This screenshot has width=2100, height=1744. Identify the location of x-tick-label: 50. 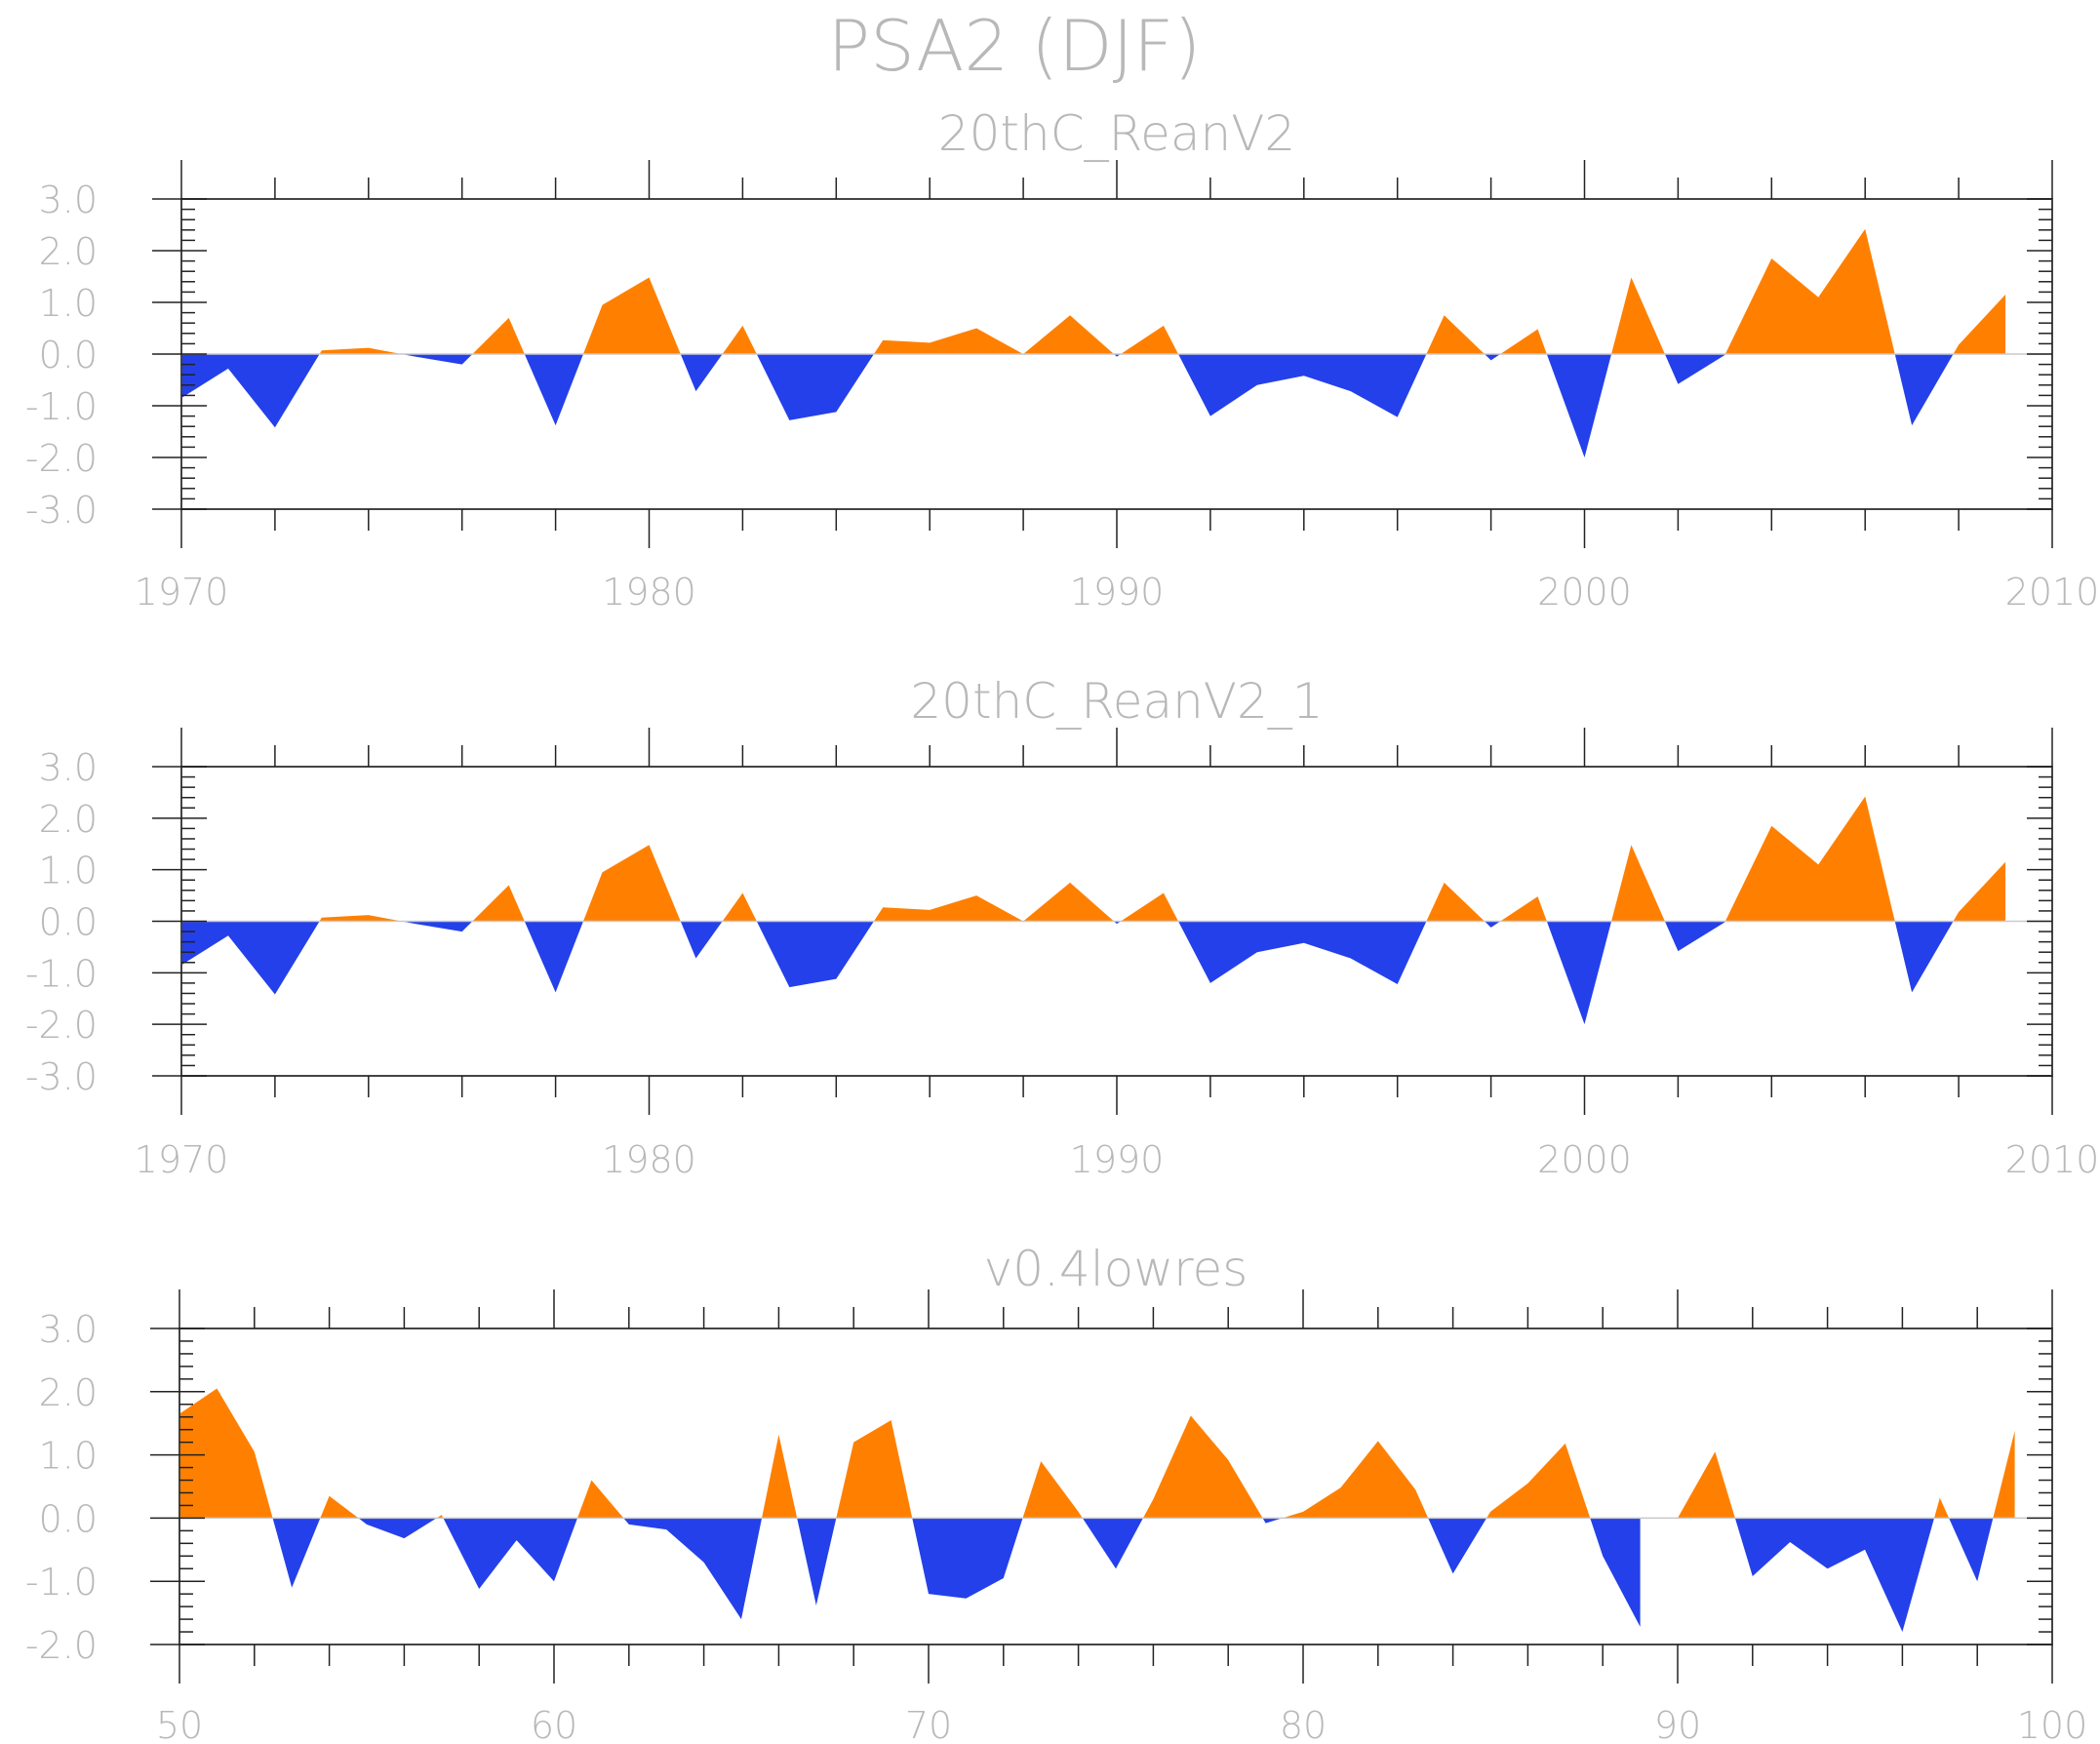
(180, 1722).